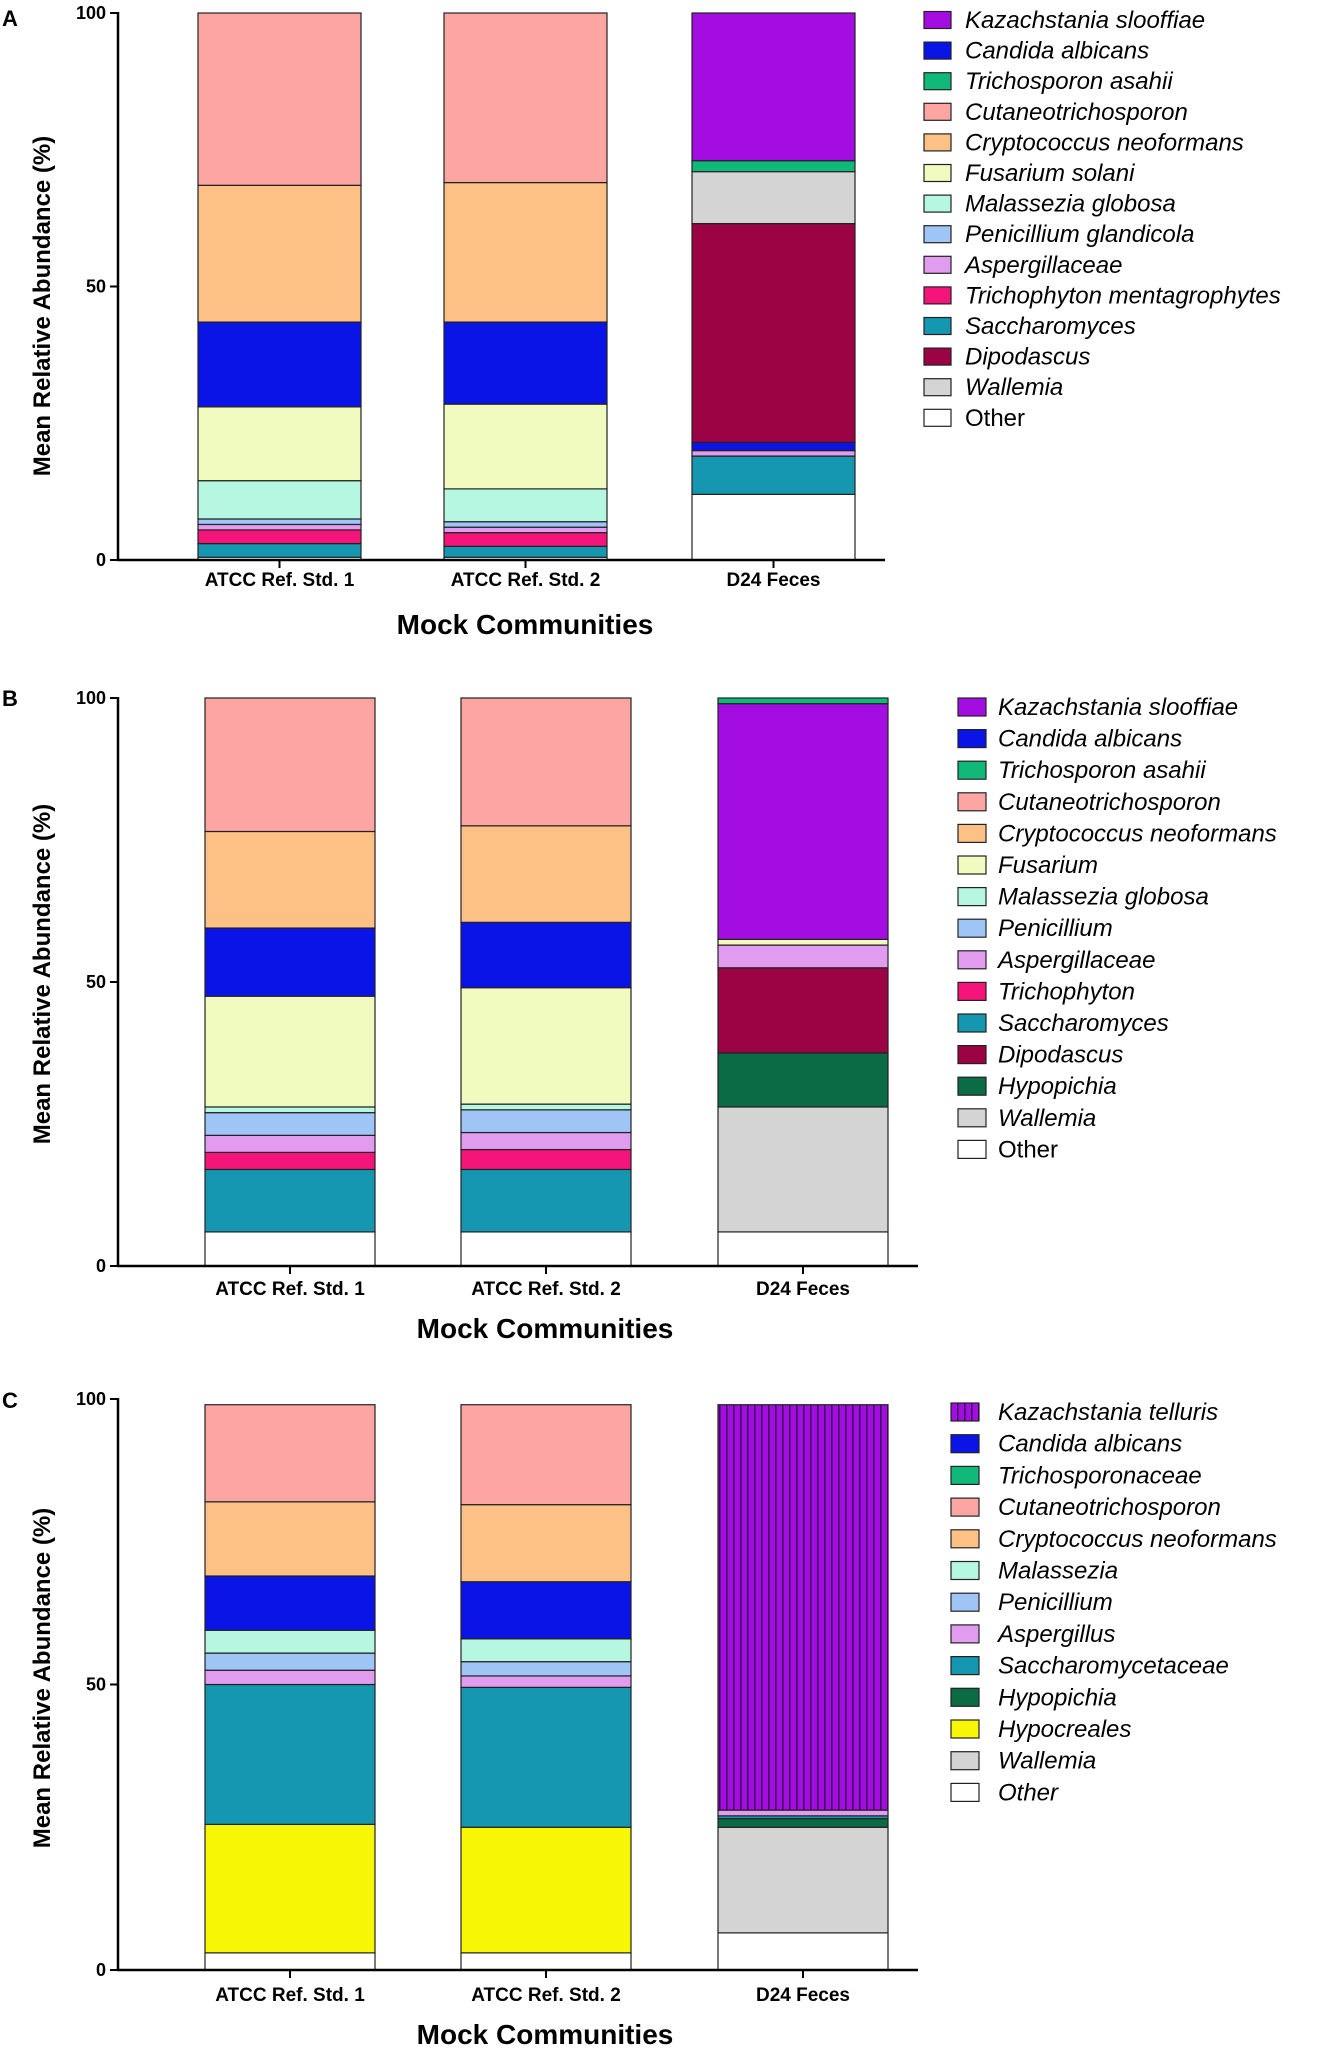  Describe the element at coordinates (1097, 707) in the screenshot. I see `panel-b-legend-item-kazachstania-slooffiae: Kazachstania slooffiae` at that location.